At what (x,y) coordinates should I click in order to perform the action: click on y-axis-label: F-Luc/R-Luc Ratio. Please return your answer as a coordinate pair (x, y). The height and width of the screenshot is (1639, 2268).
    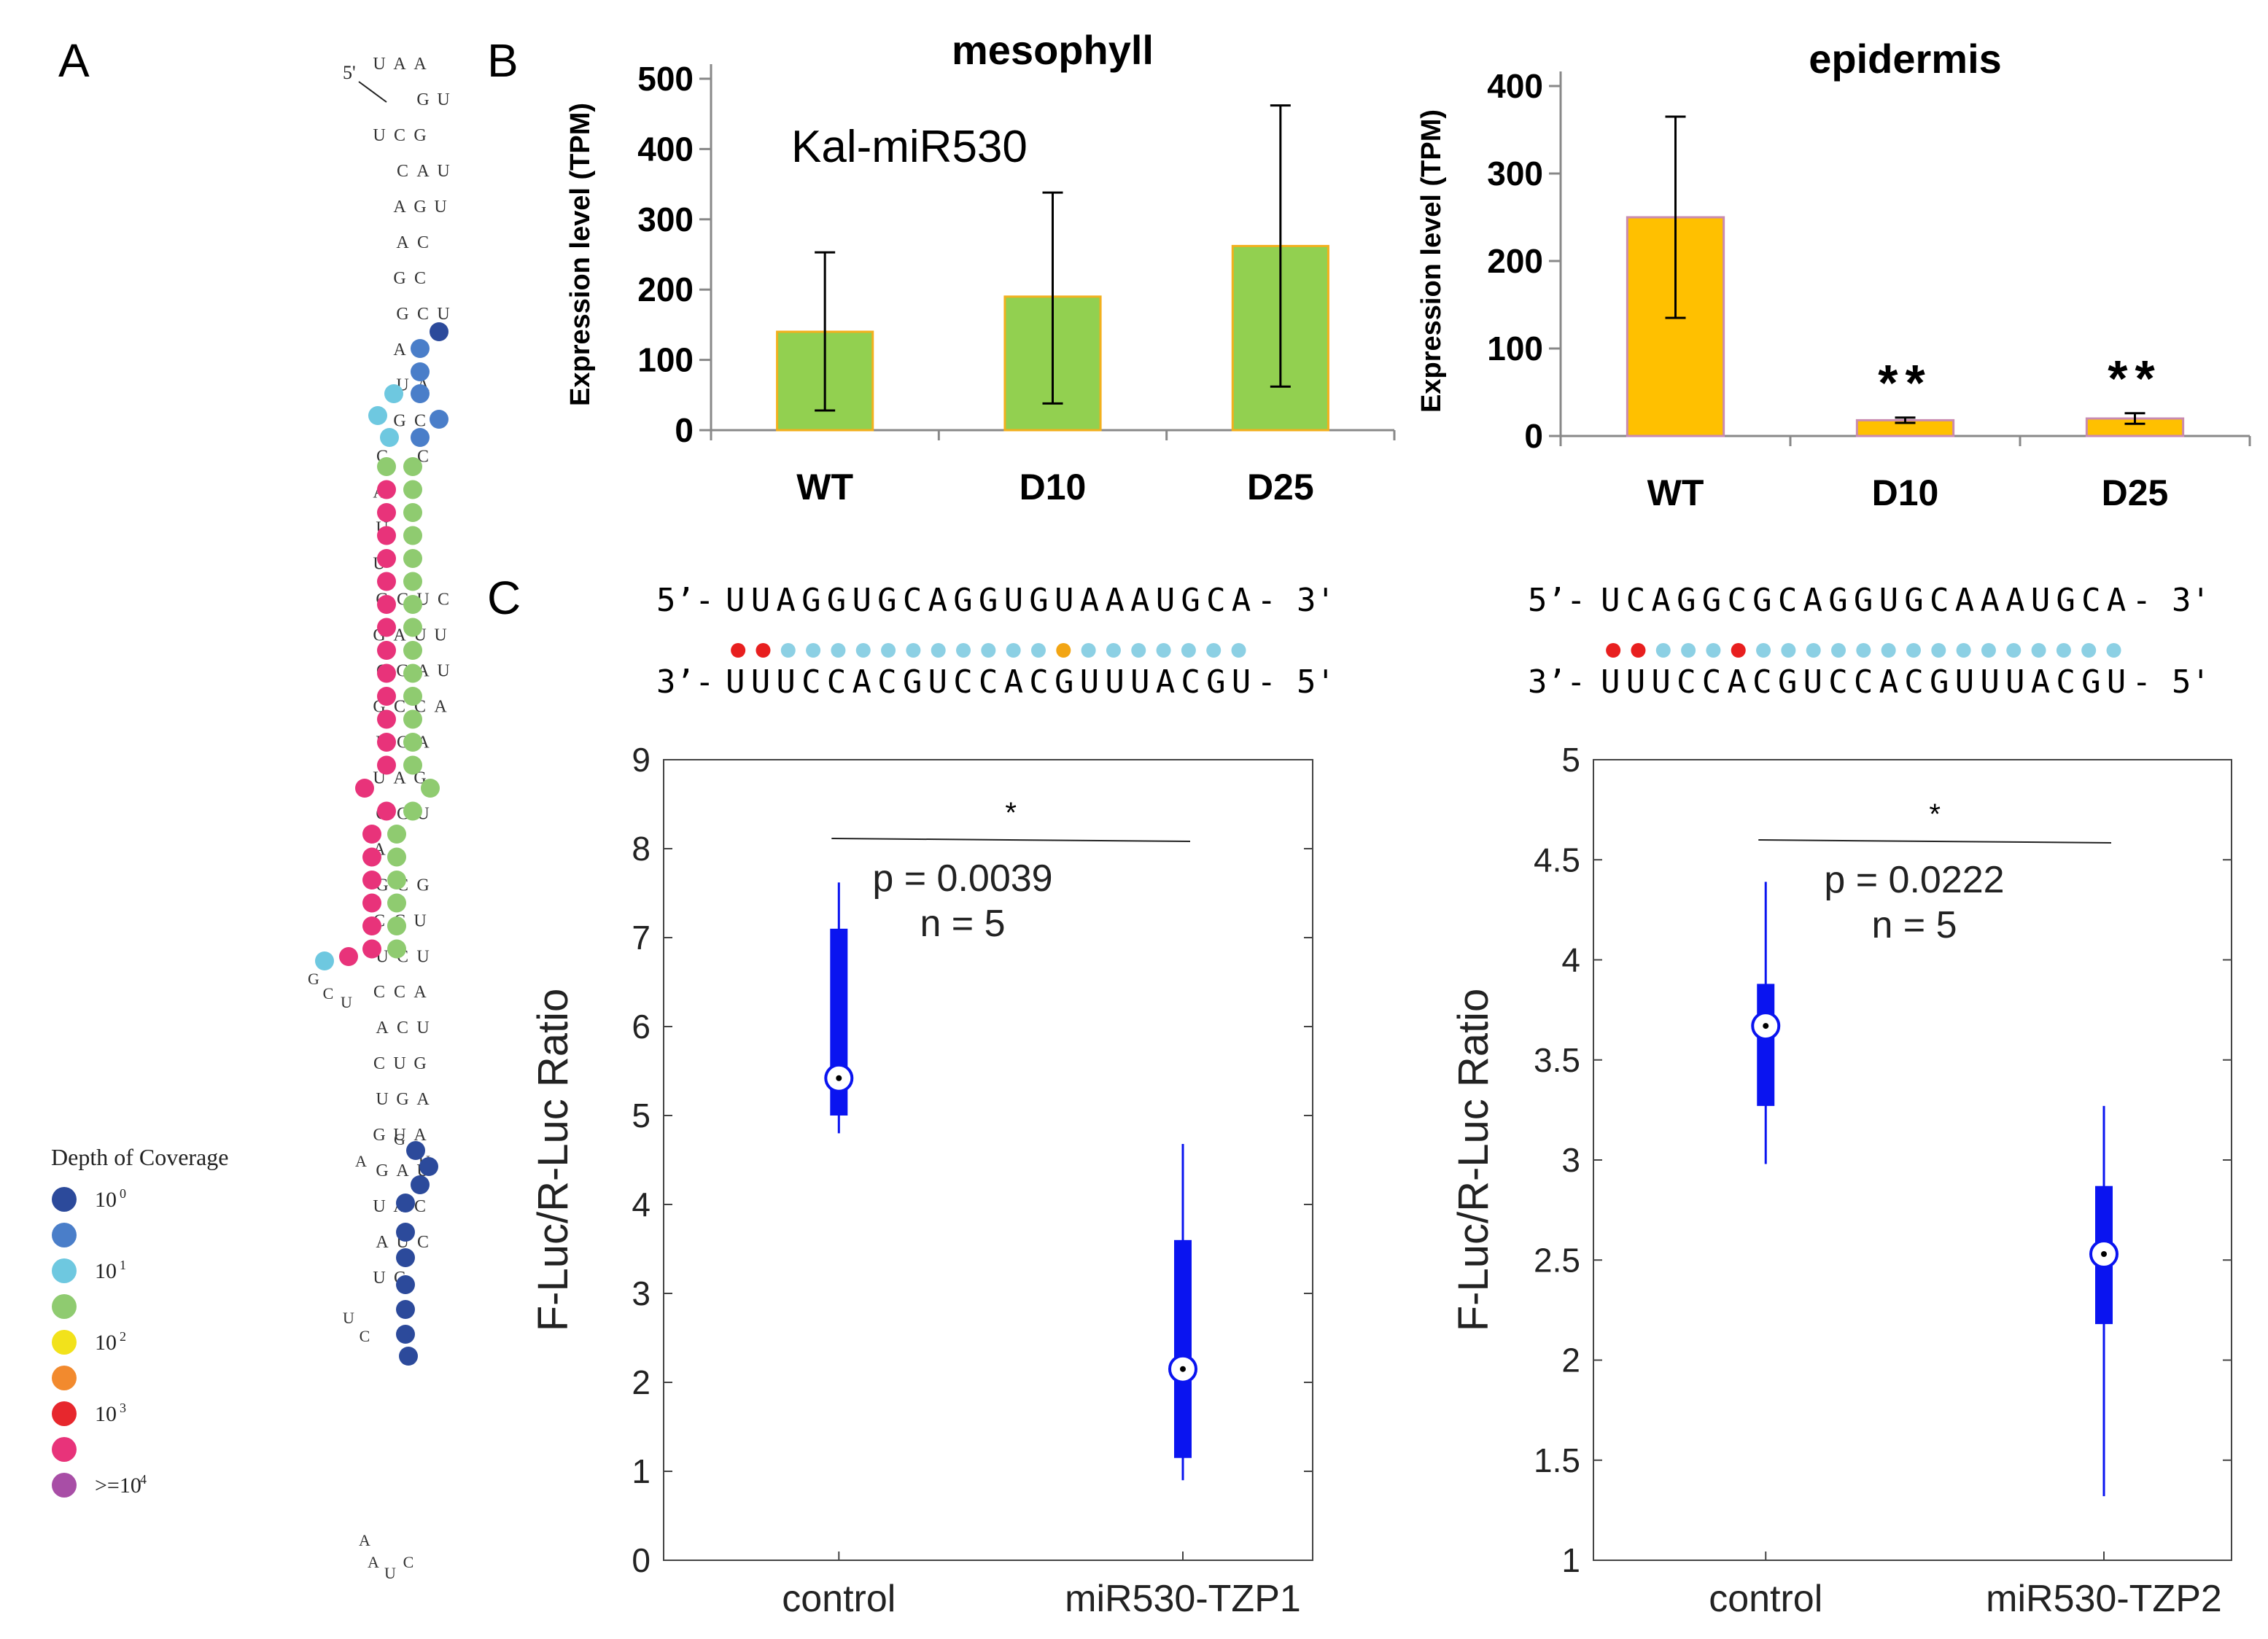
    Looking at the image, I should click on (1473, 1160).